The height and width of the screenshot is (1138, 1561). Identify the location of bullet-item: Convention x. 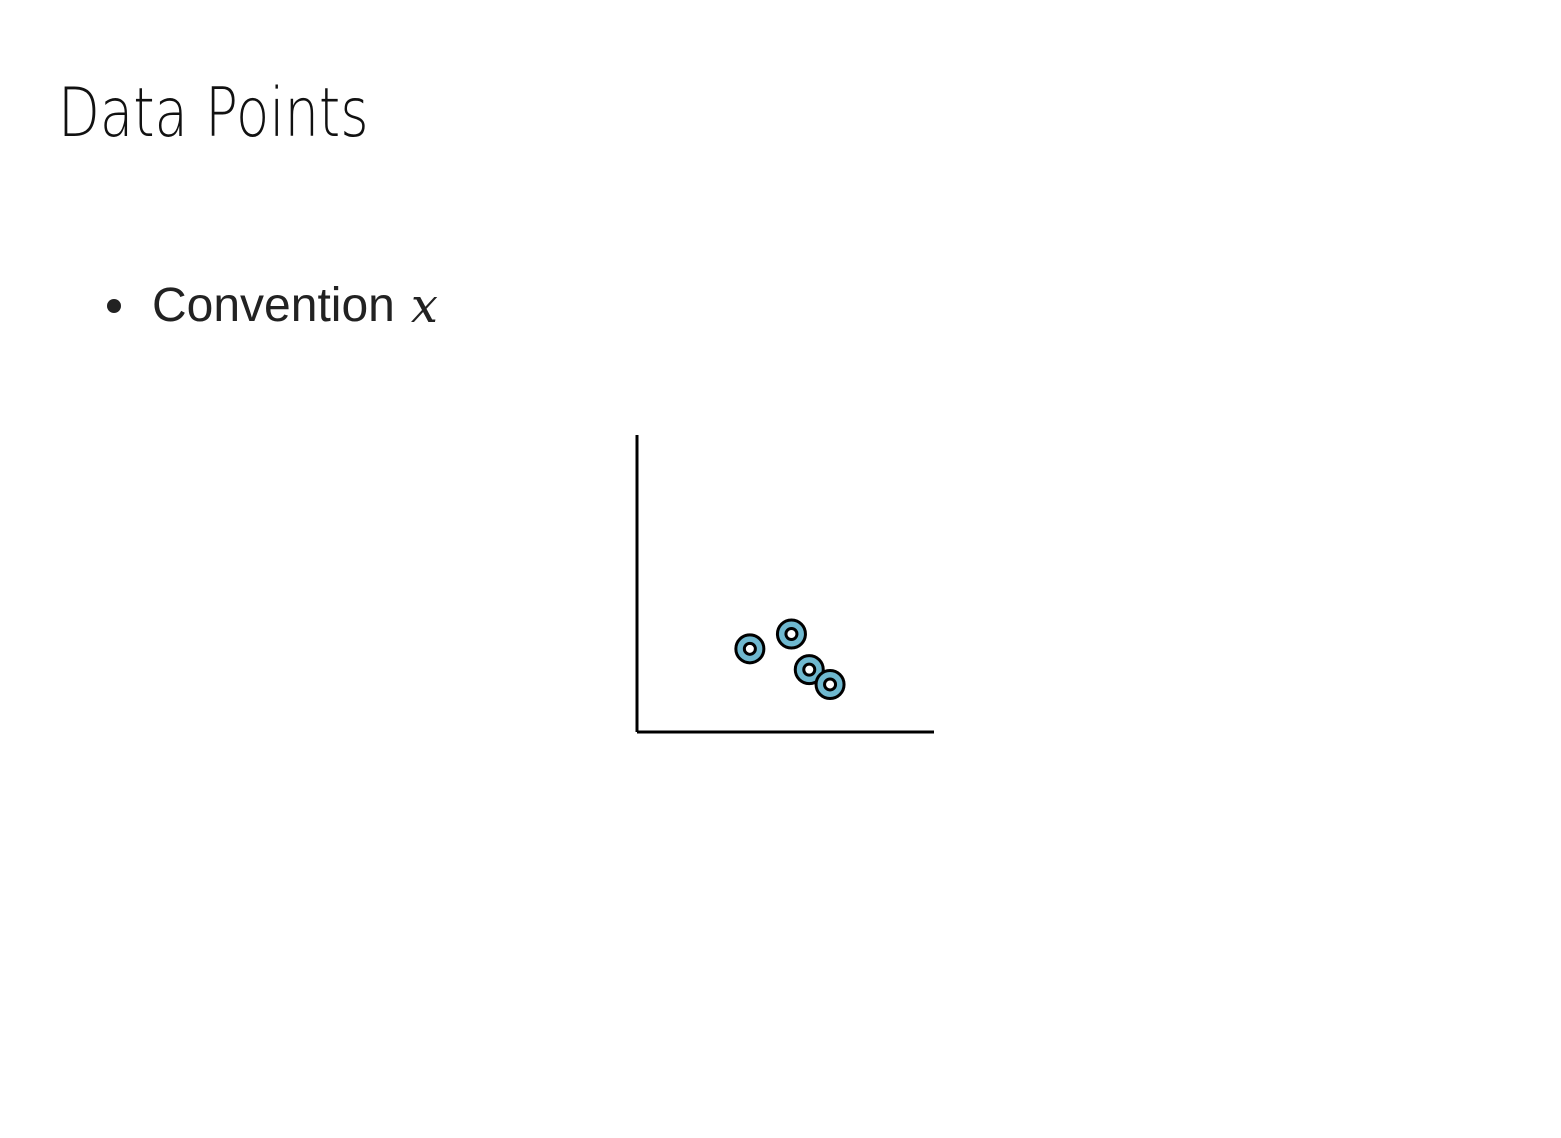
(272, 306).